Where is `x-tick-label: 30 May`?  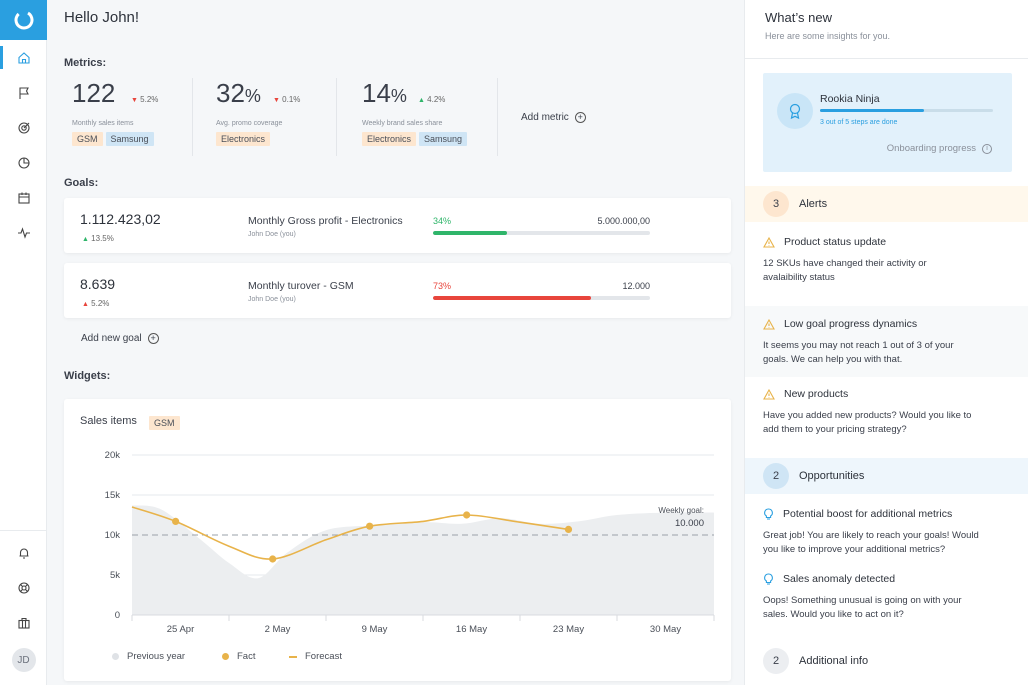
x-tick-label: 30 May is located at coordinates (665, 629).